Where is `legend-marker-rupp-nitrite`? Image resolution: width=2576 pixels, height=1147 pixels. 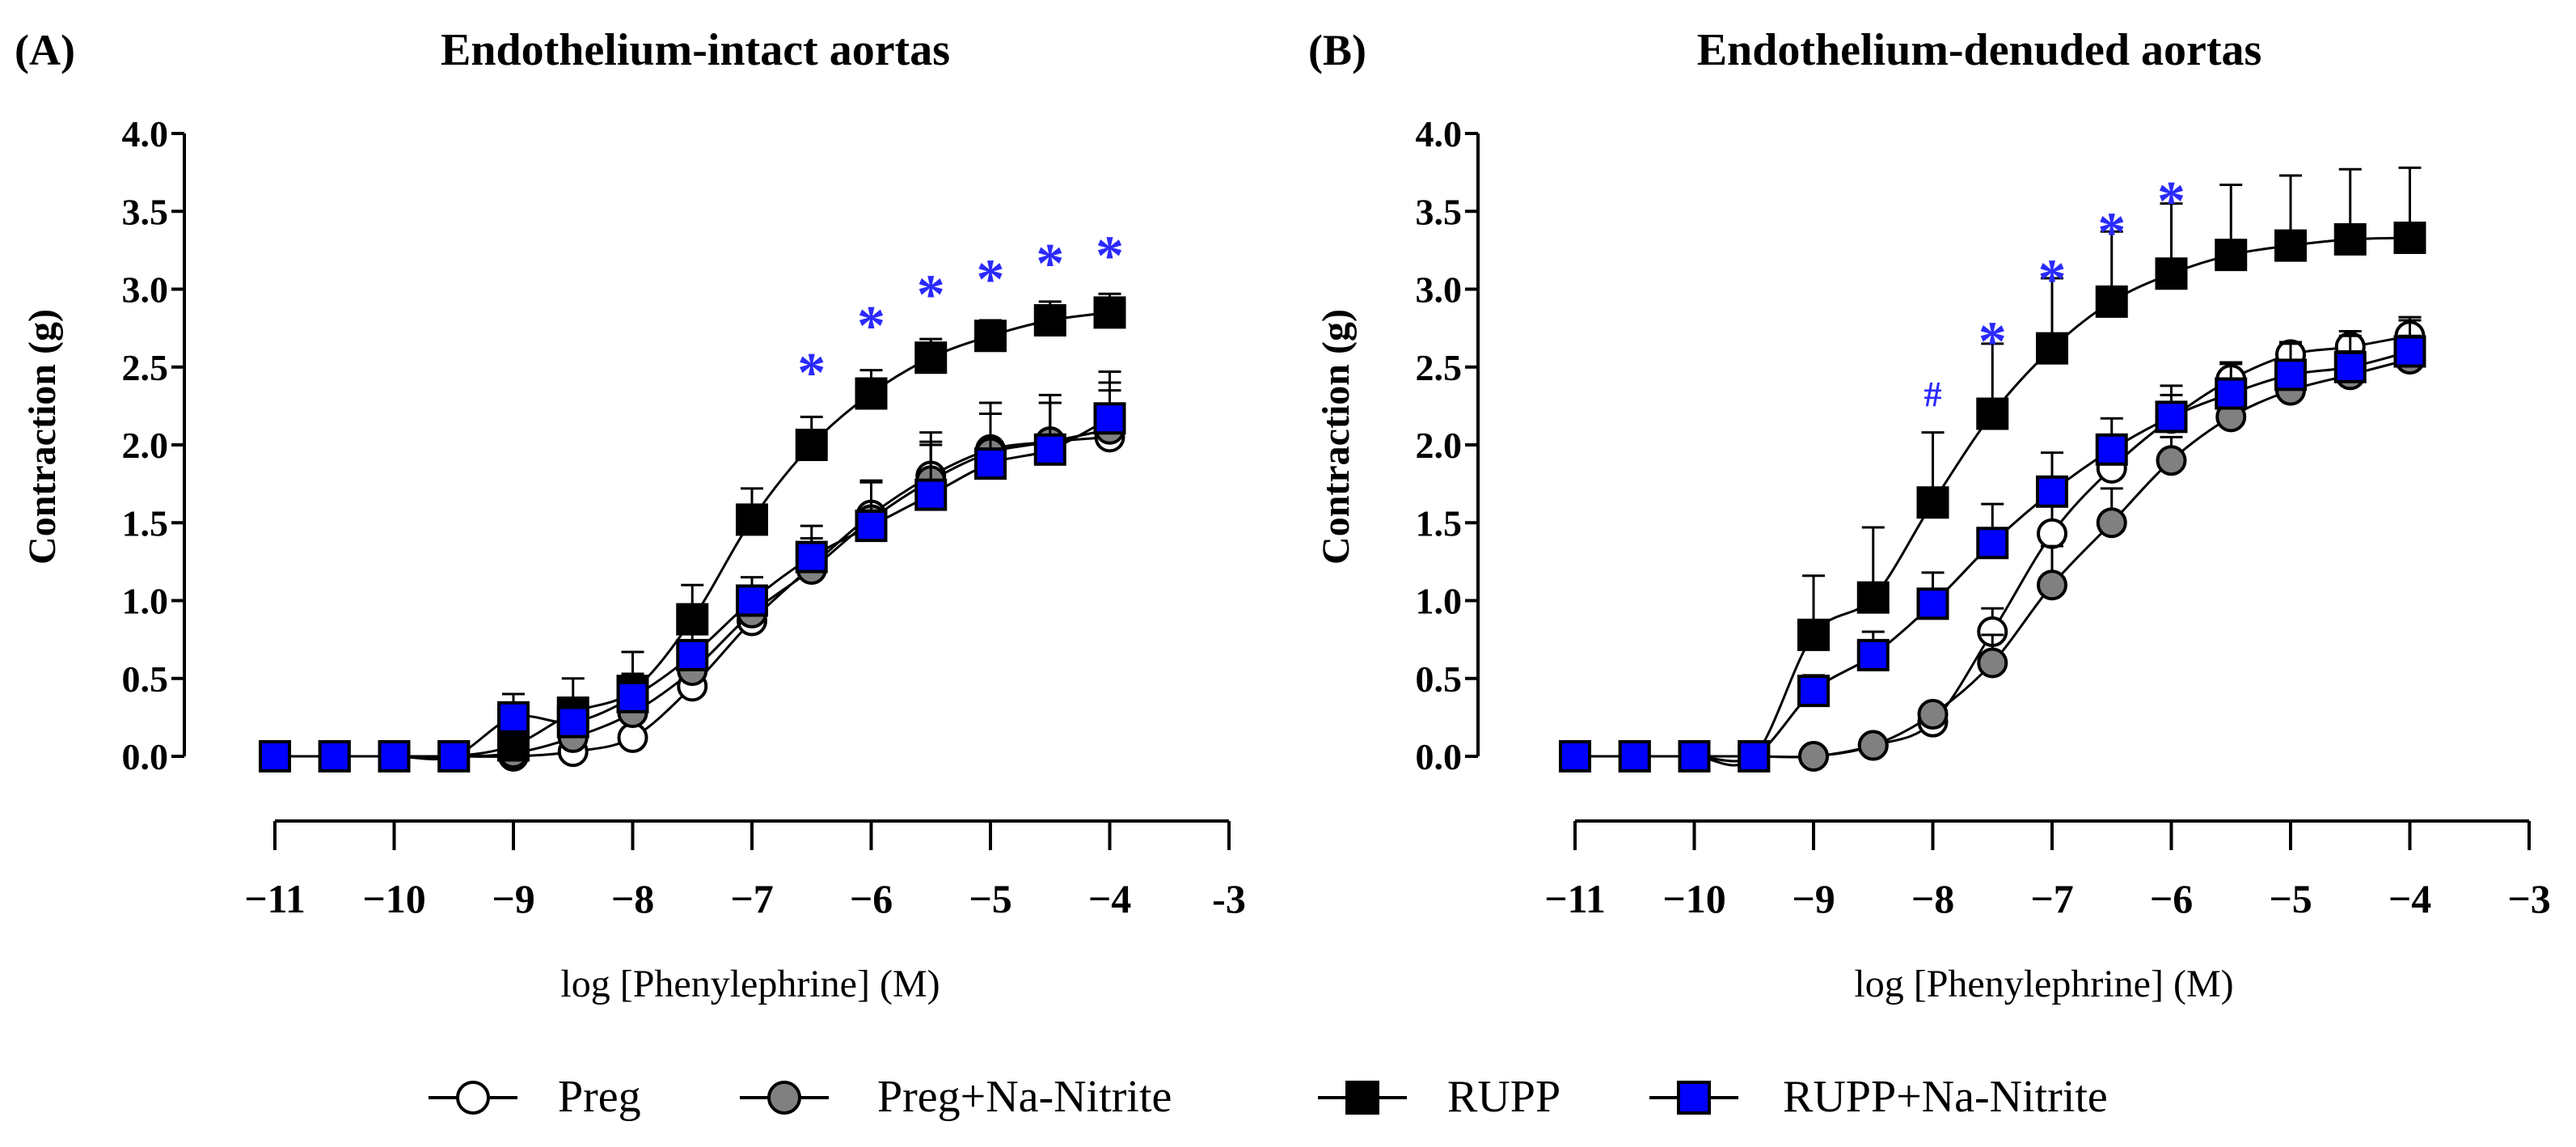 legend-marker-rupp-nitrite is located at coordinates (1694, 1098).